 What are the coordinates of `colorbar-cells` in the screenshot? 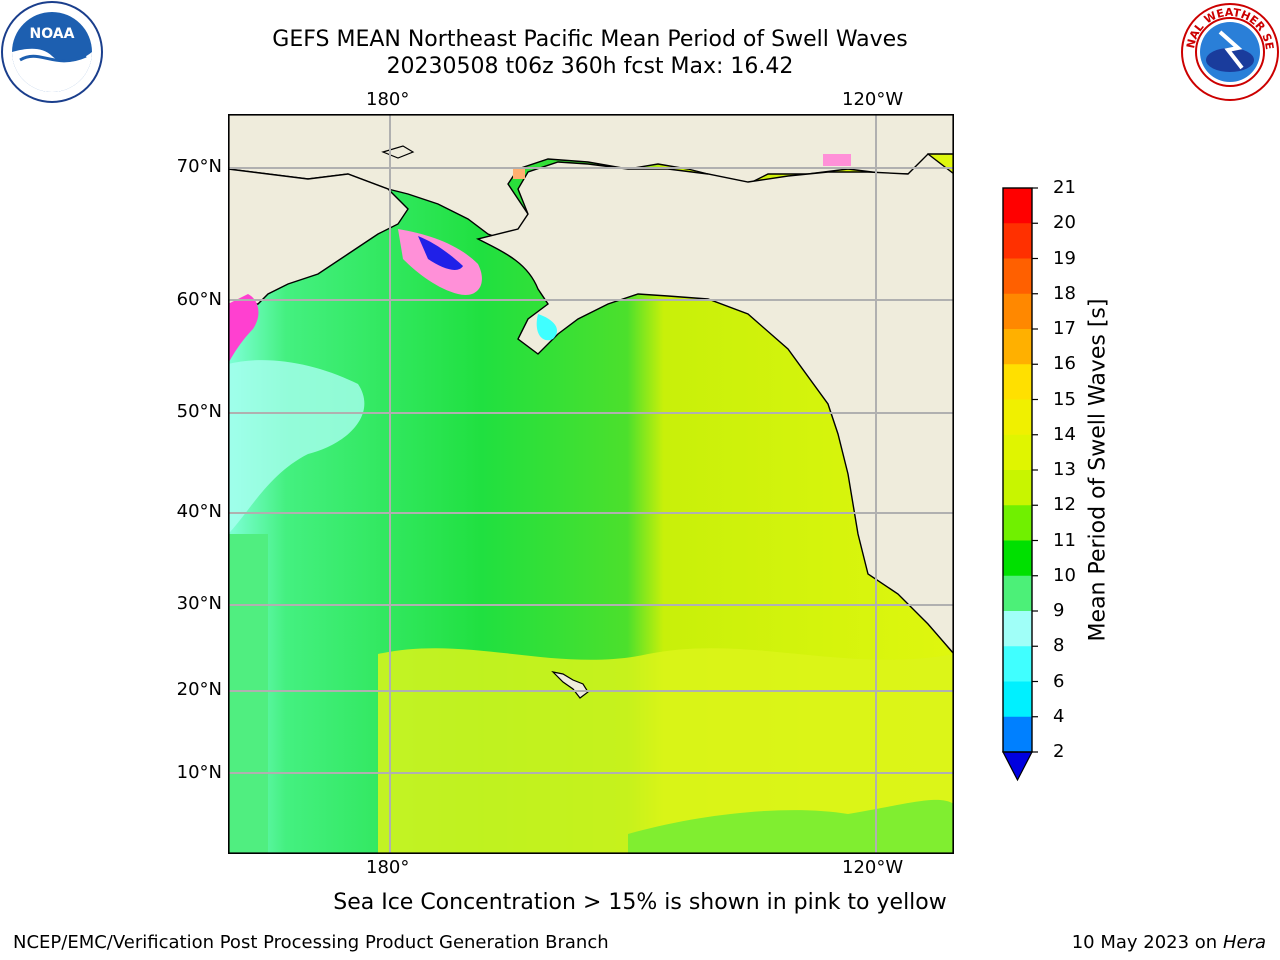 It's located at (1017, 470).